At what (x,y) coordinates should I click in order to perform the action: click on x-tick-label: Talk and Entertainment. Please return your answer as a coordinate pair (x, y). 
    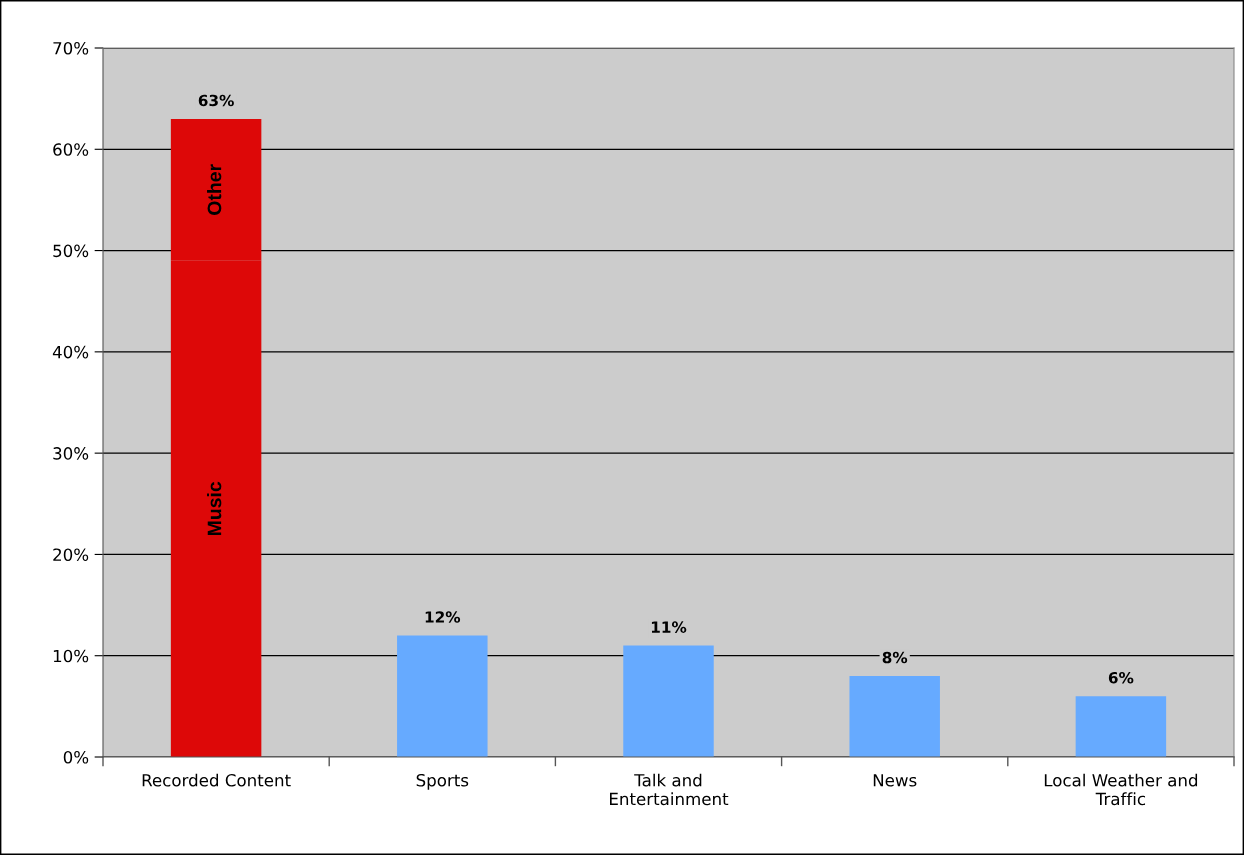
    Looking at the image, I should click on (669, 789).